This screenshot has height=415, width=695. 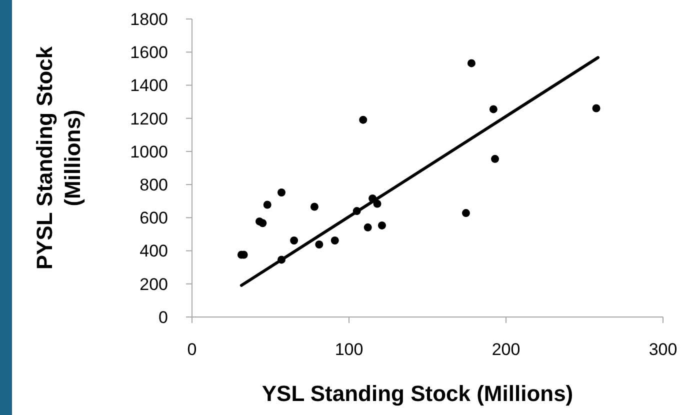 I want to click on x-tick-label: 300, so click(x=663, y=349).